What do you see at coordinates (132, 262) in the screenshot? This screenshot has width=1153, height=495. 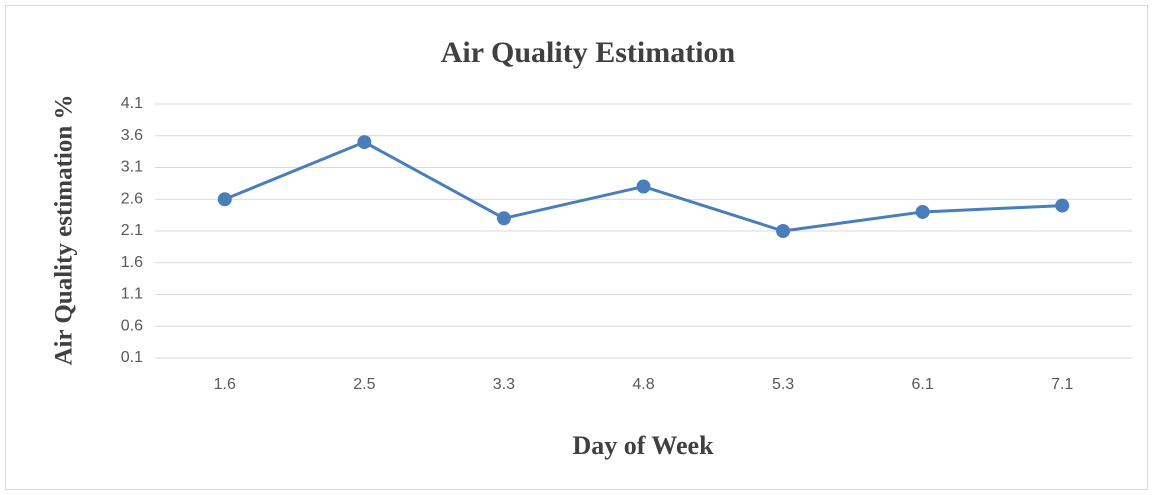 I see `y-tick-label: 1.6` at bounding box center [132, 262].